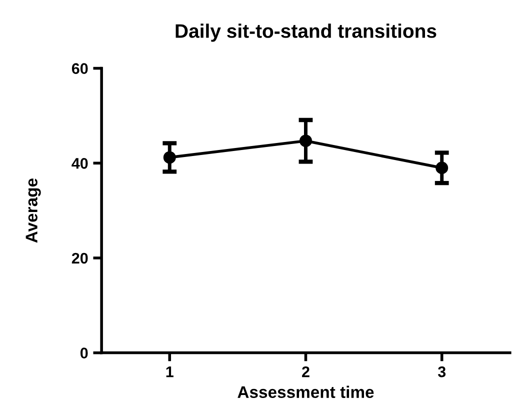 The height and width of the screenshot is (419, 513). What do you see at coordinates (306, 372) in the screenshot?
I see `x-tick-label: 2` at bounding box center [306, 372].